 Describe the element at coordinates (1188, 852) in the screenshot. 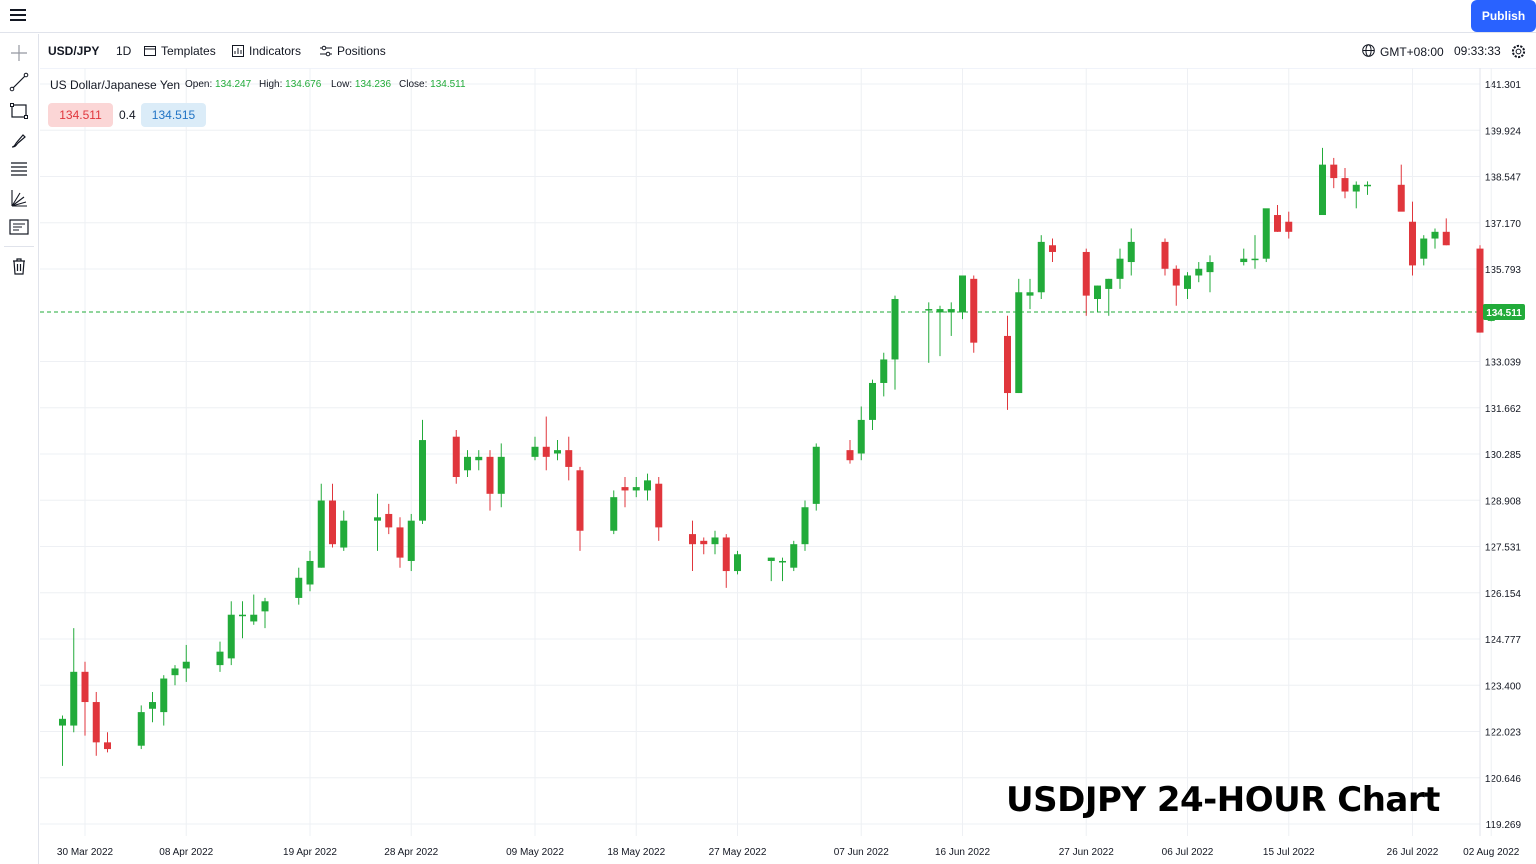

I see `time-axis-label: 06 Jul 2022` at that location.